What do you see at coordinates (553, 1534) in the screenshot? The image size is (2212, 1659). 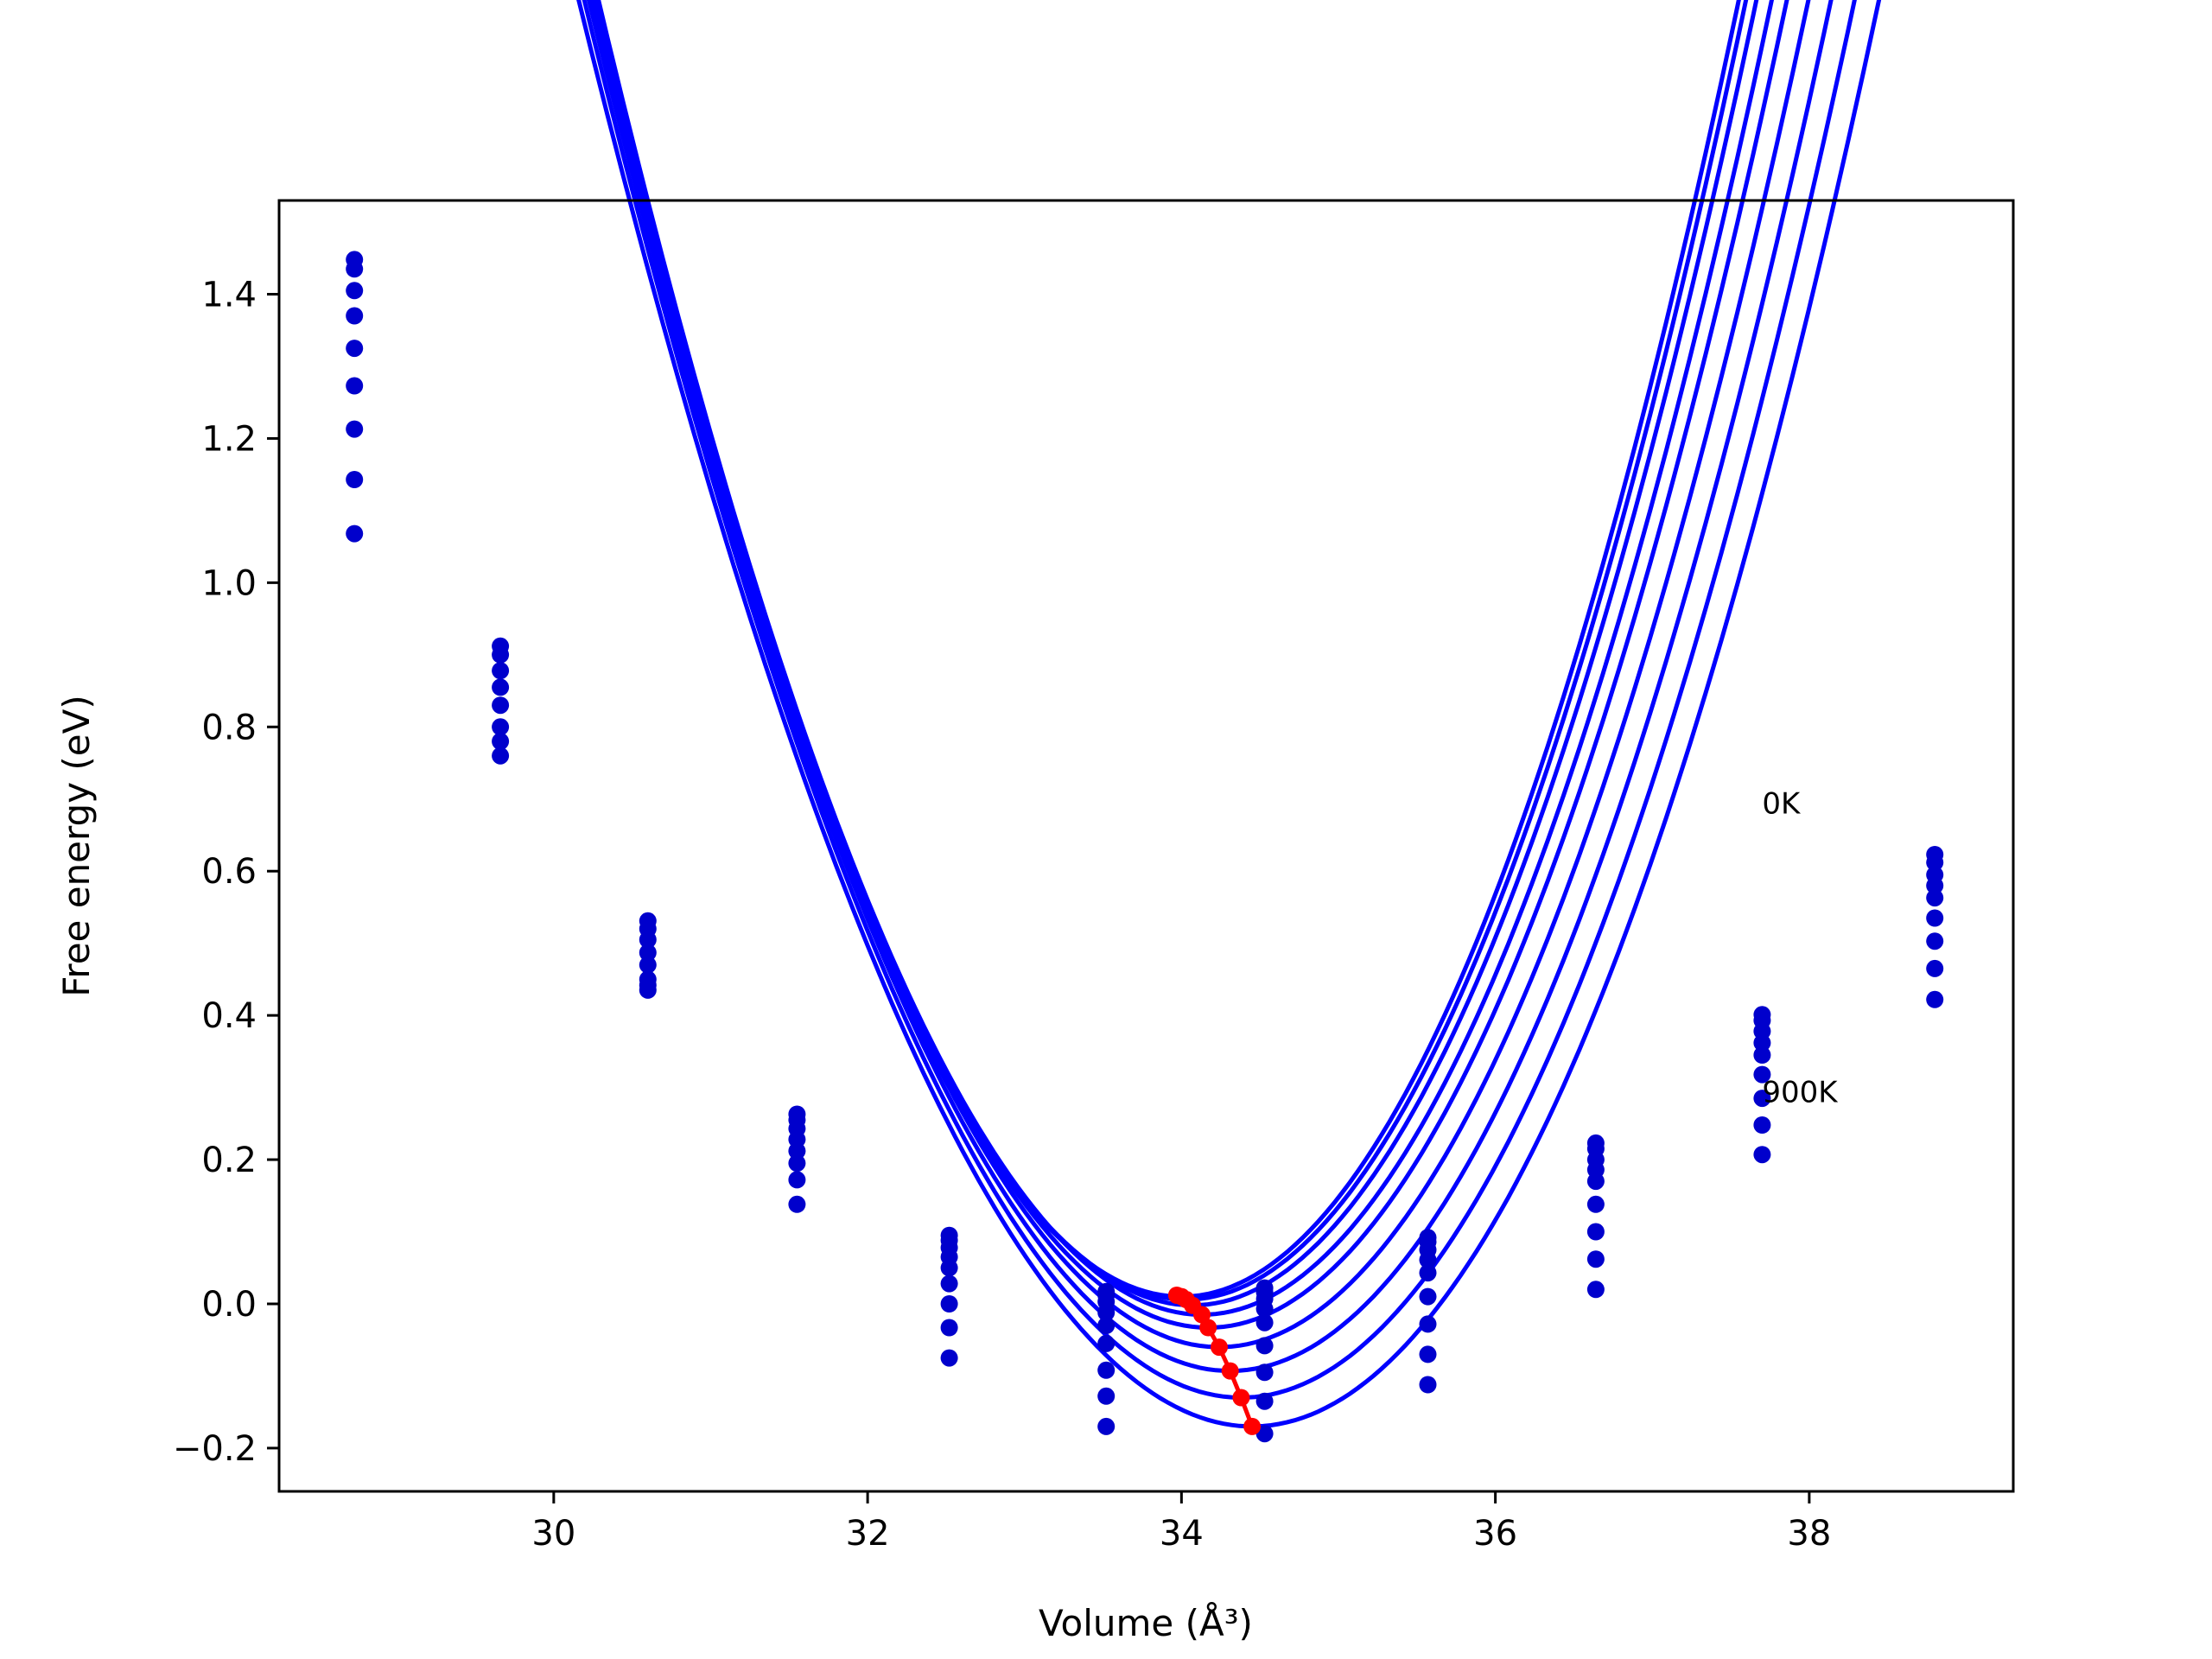 I see `x-tick-label: 30` at bounding box center [553, 1534].